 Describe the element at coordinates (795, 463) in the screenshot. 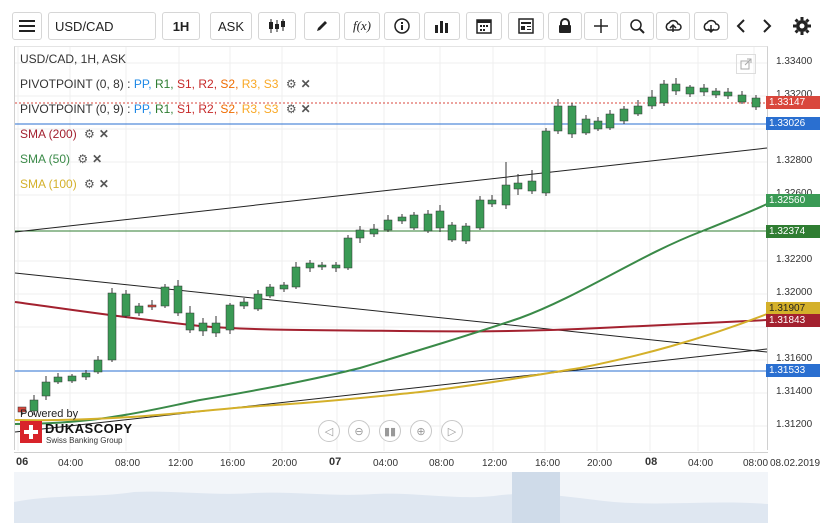

I see `date-label: 08.02.2019` at that location.